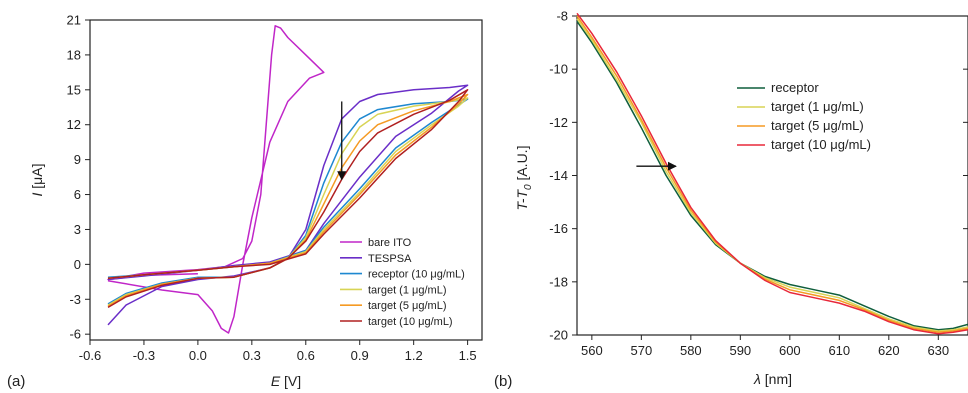  I want to click on x-tick-label: 610, so click(839, 350).